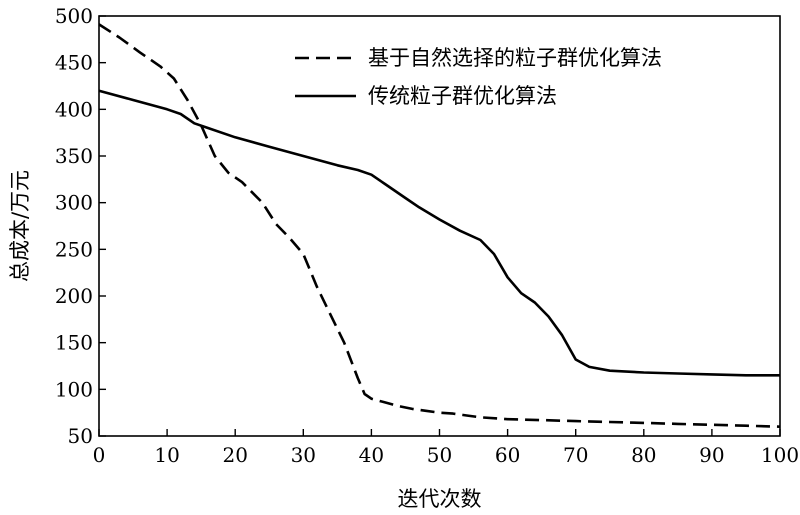 Image resolution: width=800 pixels, height=515 pixels. I want to click on x-tick-label: 80, so click(643, 455).